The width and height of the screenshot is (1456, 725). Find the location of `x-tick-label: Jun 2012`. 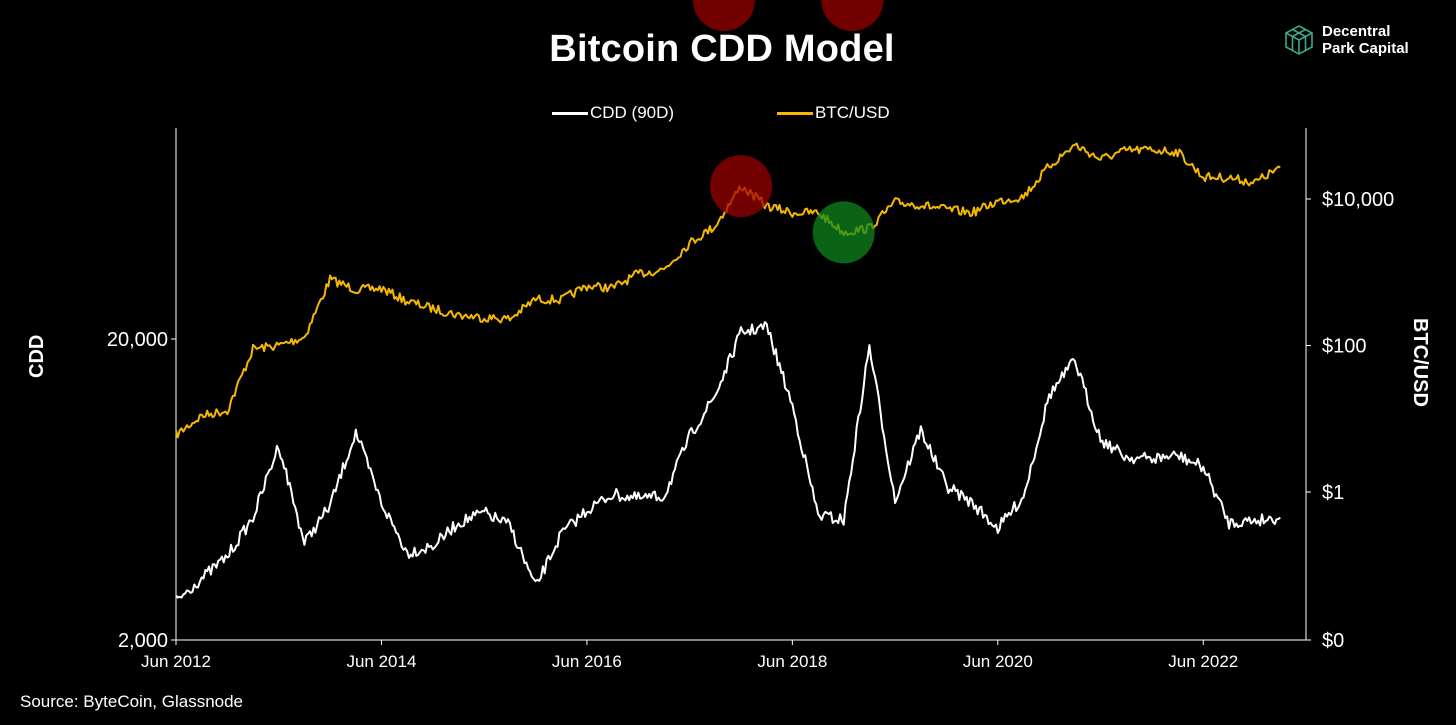

x-tick-label: Jun 2012 is located at coordinates (176, 661).